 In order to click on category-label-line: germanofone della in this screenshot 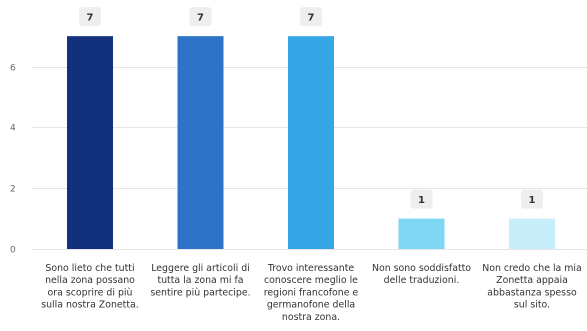, I will do `click(311, 305)`.